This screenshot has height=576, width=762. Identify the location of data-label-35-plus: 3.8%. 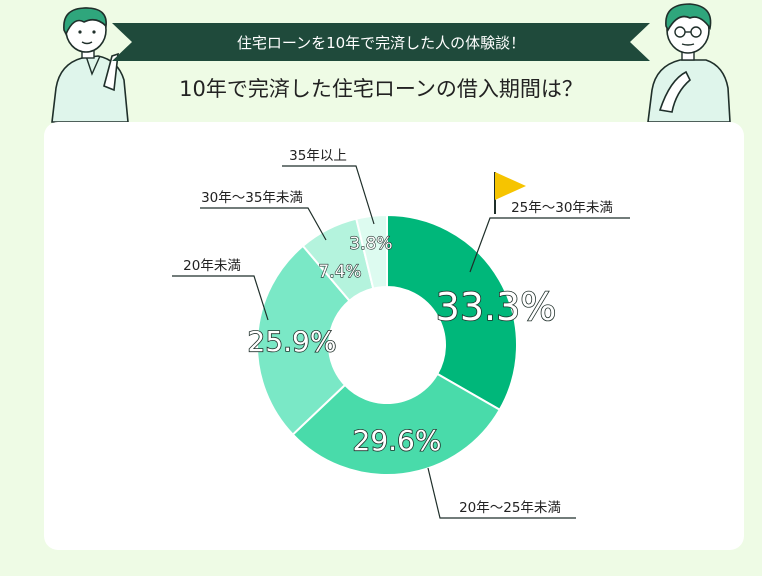
(370, 244).